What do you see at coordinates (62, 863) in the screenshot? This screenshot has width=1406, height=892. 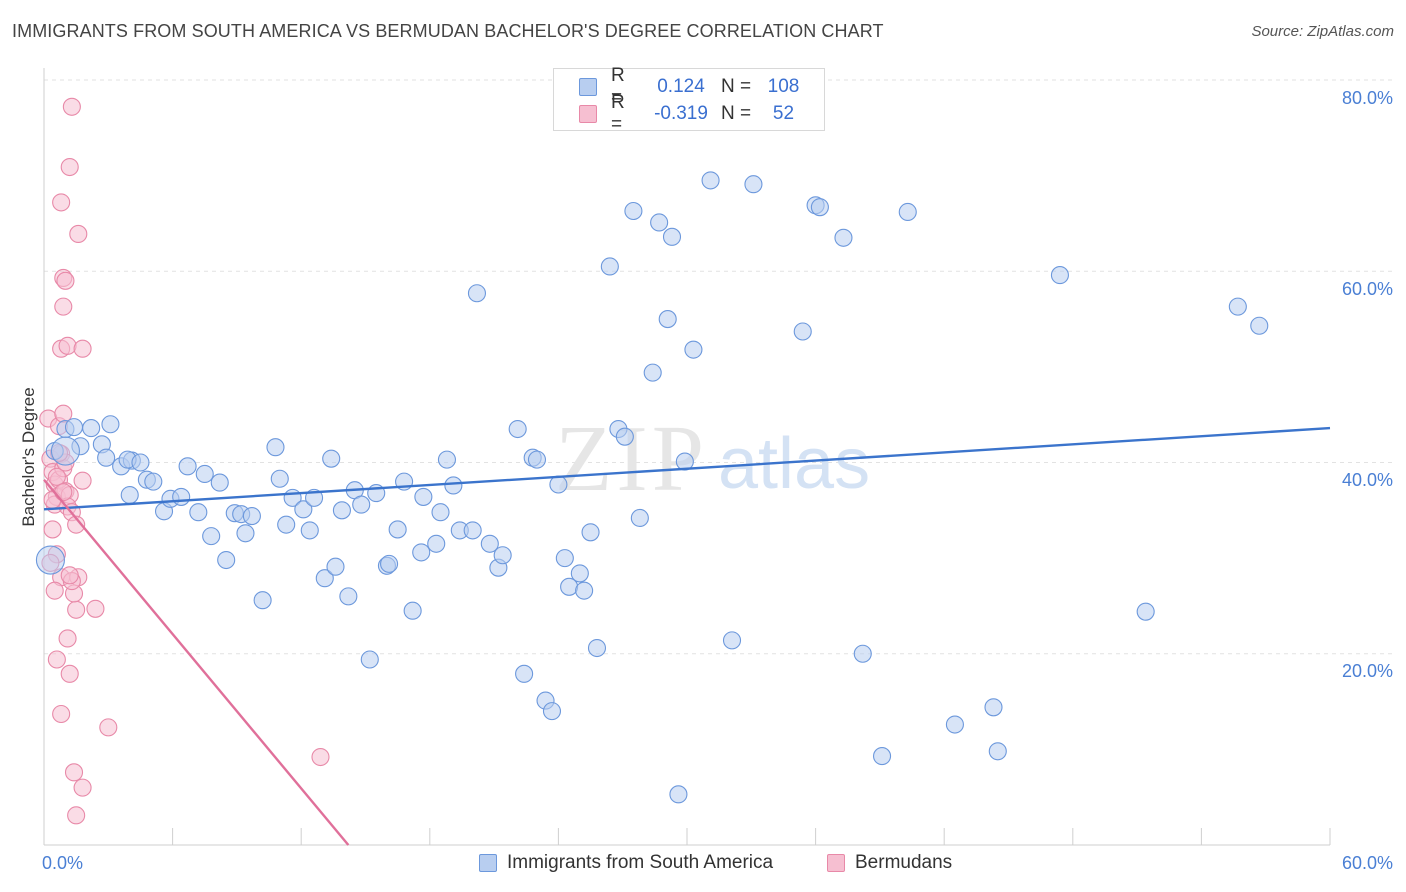 I see `x-tick-label-0: 0.0%` at bounding box center [62, 863].